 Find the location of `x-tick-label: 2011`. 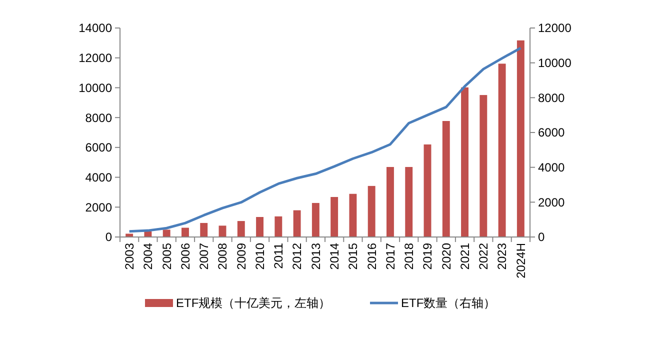

x-tick-label: 2011 is located at coordinates (279, 255).